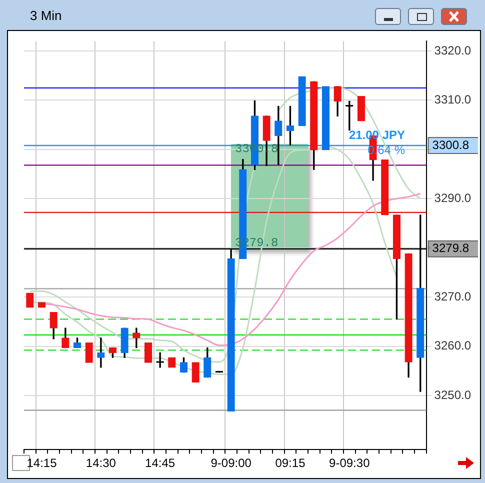 This screenshot has width=485, height=483. What do you see at coordinates (46, 15) in the screenshot?
I see `chart-title: 3 Min` at bounding box center [46, 15].